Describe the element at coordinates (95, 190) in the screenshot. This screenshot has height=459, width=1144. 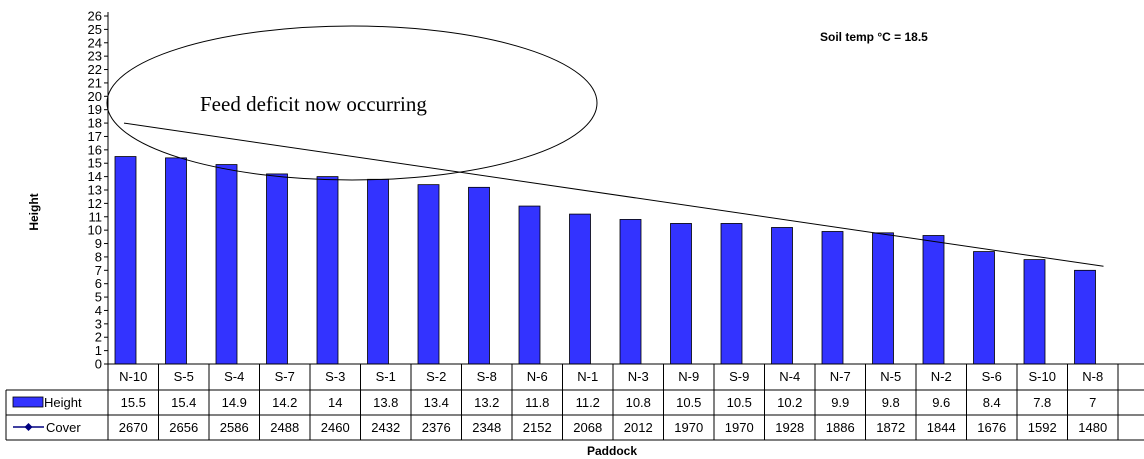
I see `y-tick-label: 13` at that location.